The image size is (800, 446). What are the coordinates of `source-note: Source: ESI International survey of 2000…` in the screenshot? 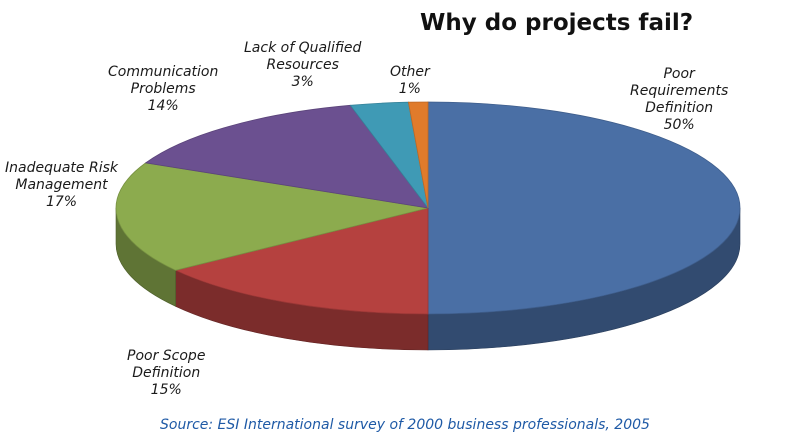 It's located at (405, 425).